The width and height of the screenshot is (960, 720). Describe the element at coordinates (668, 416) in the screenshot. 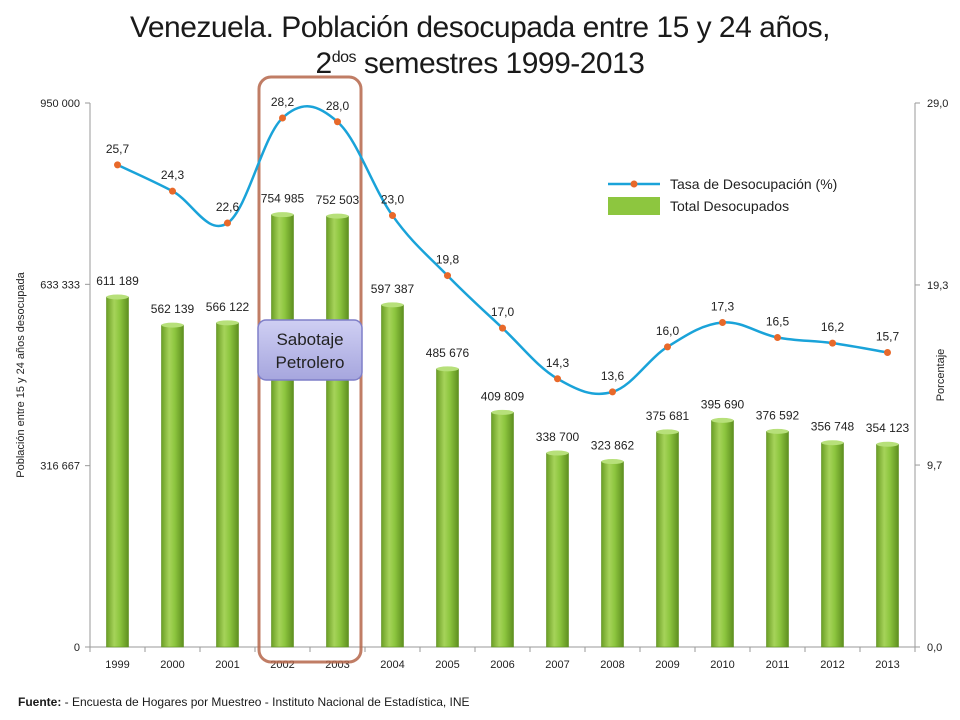

I see `bar-value-label: 375 681` at that location.